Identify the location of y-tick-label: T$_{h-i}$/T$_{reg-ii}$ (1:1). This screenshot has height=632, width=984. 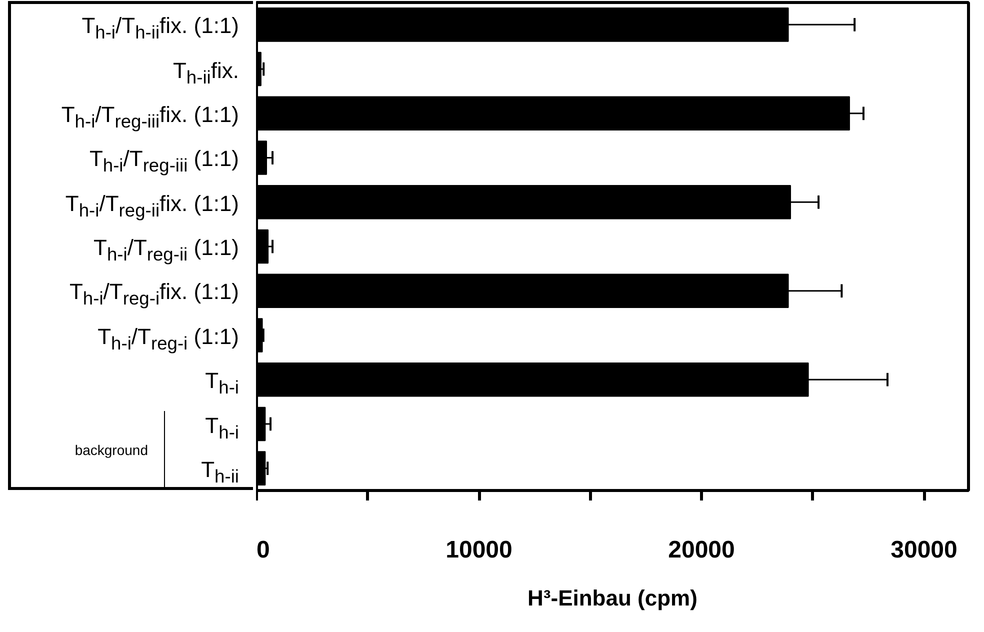
(166, 250).